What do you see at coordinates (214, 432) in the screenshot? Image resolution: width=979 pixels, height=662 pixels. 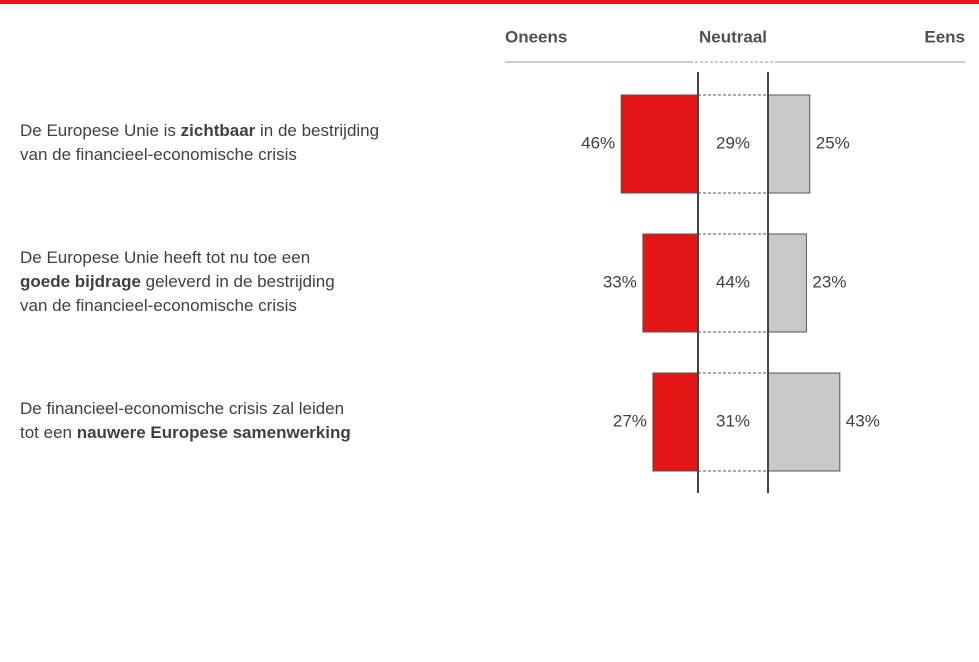 I see `statement-part: nauwere Europese samenwerking` at bounding box center [214, 432].